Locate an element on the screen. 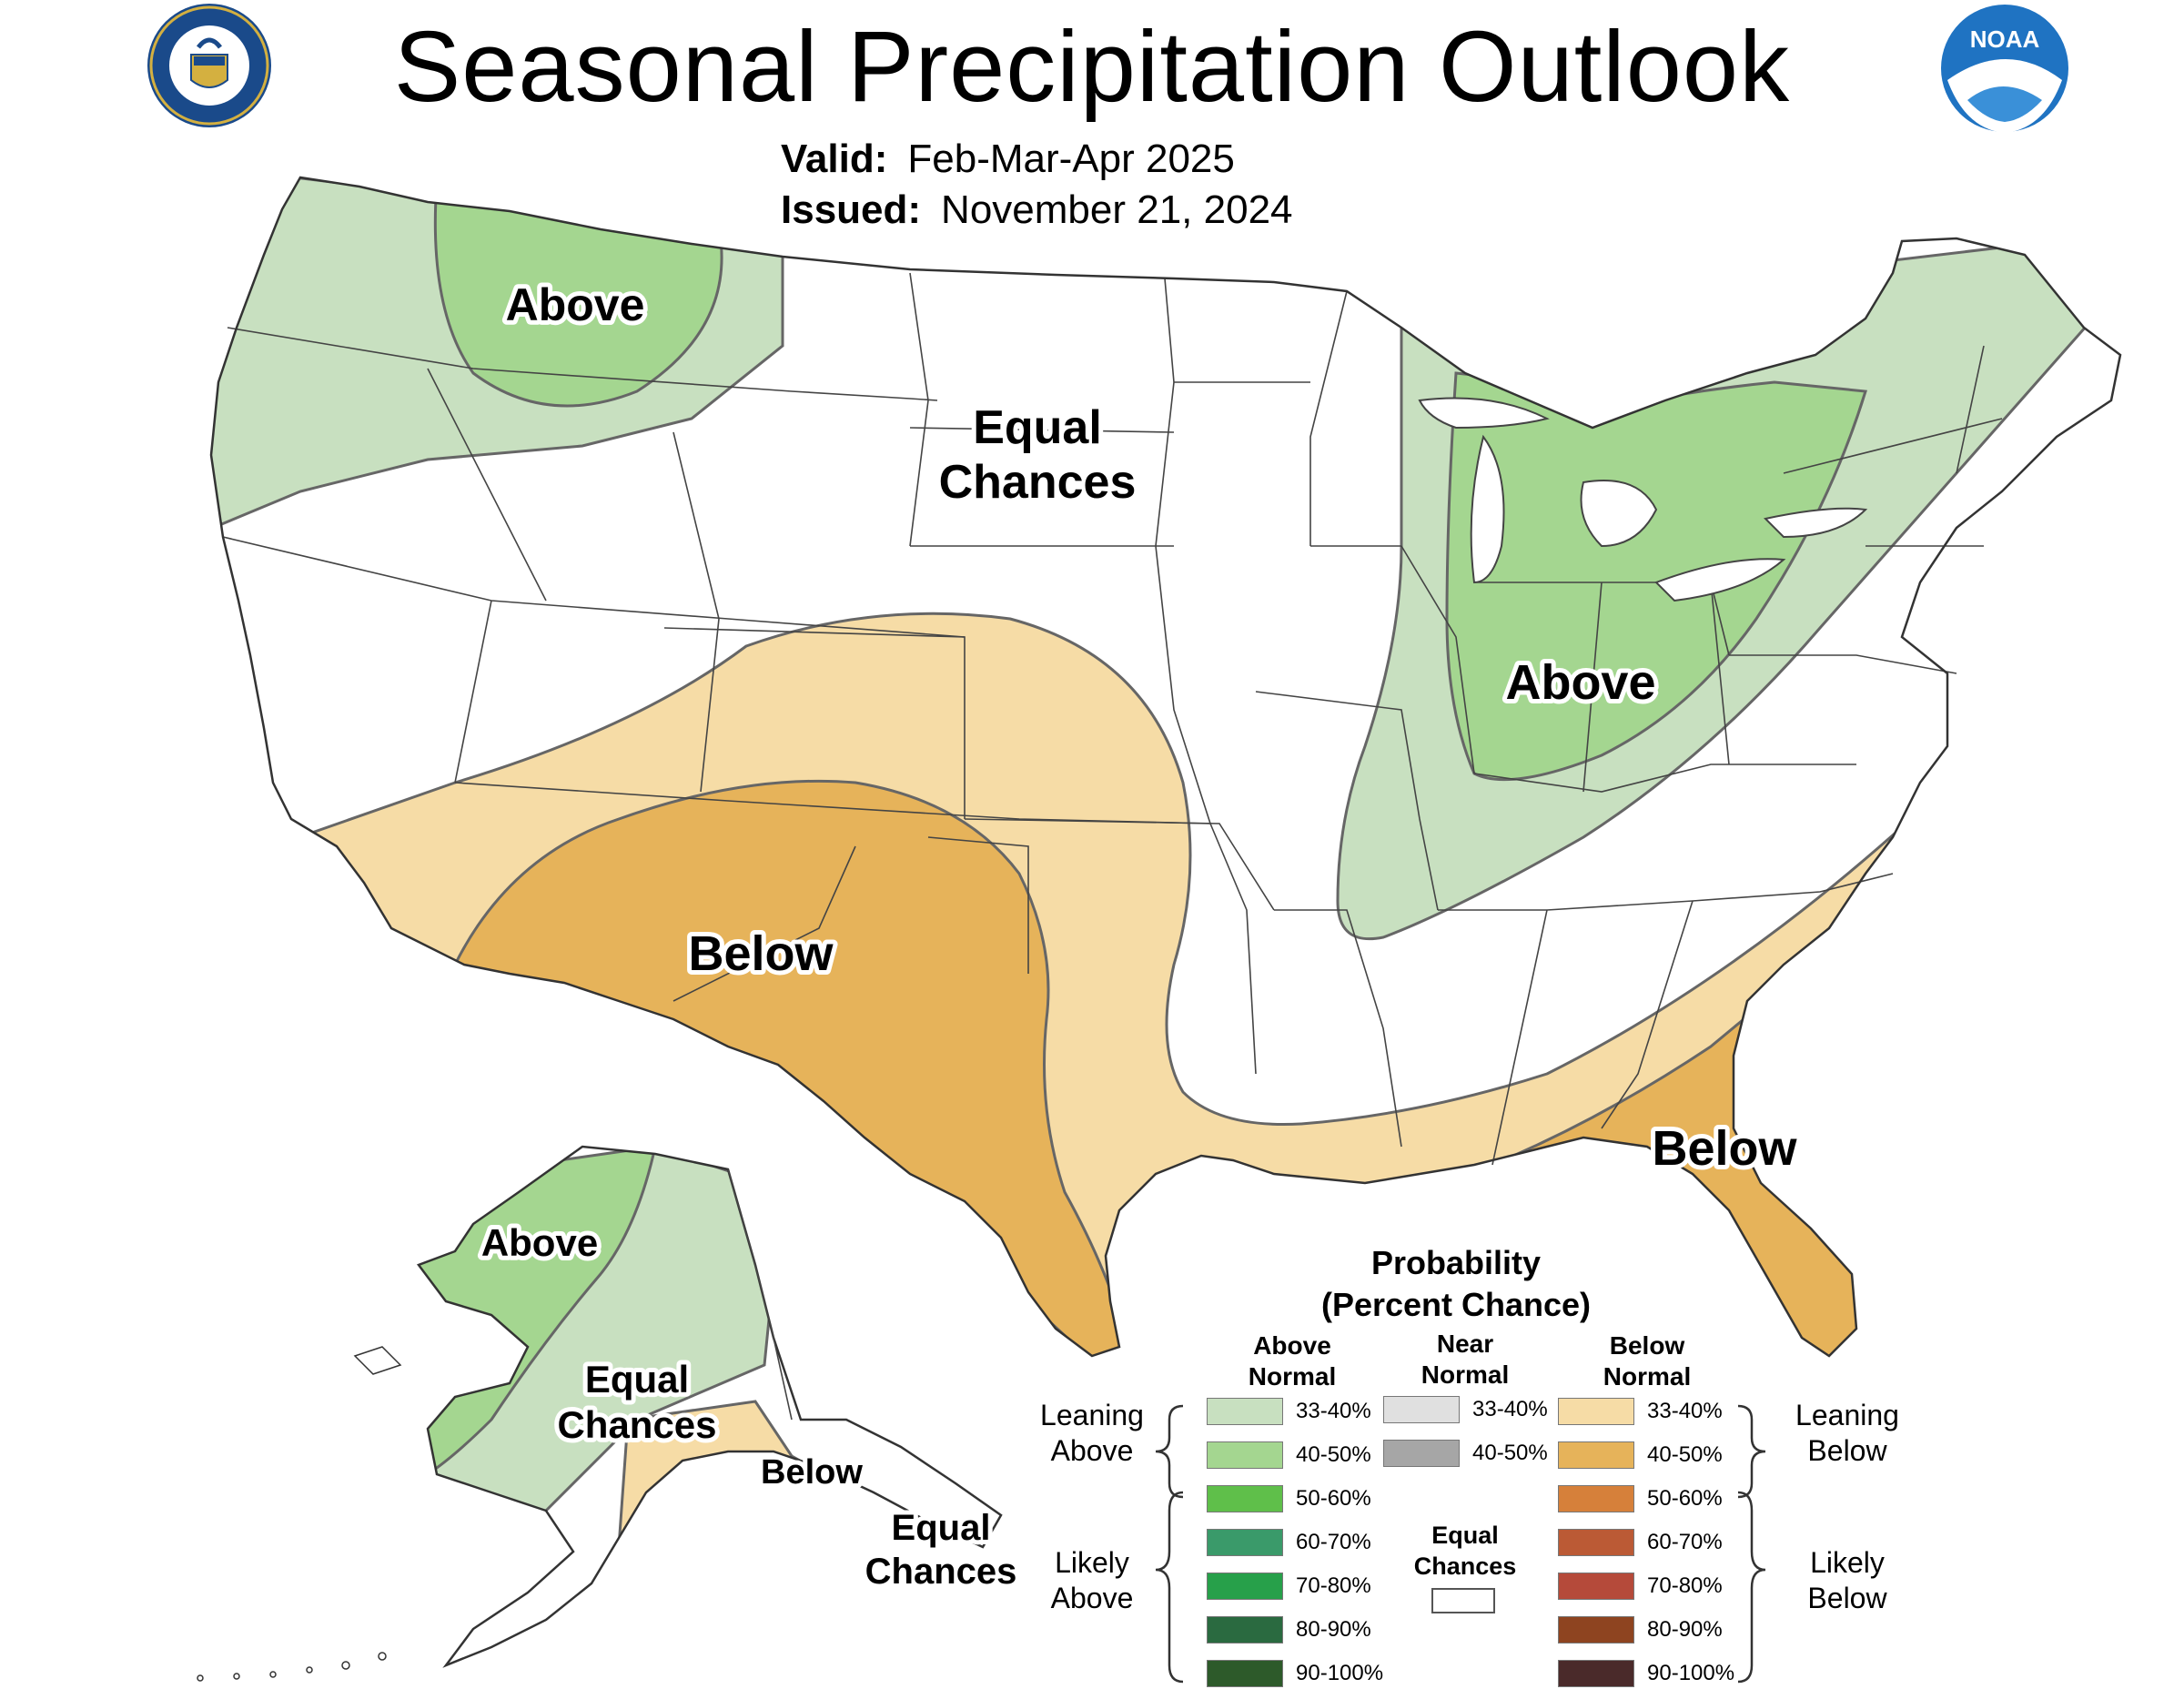 The width and height of the screenshot is (2184, 1689). issued-value: November 21, 2024 is located at coordinates (1117, 209).